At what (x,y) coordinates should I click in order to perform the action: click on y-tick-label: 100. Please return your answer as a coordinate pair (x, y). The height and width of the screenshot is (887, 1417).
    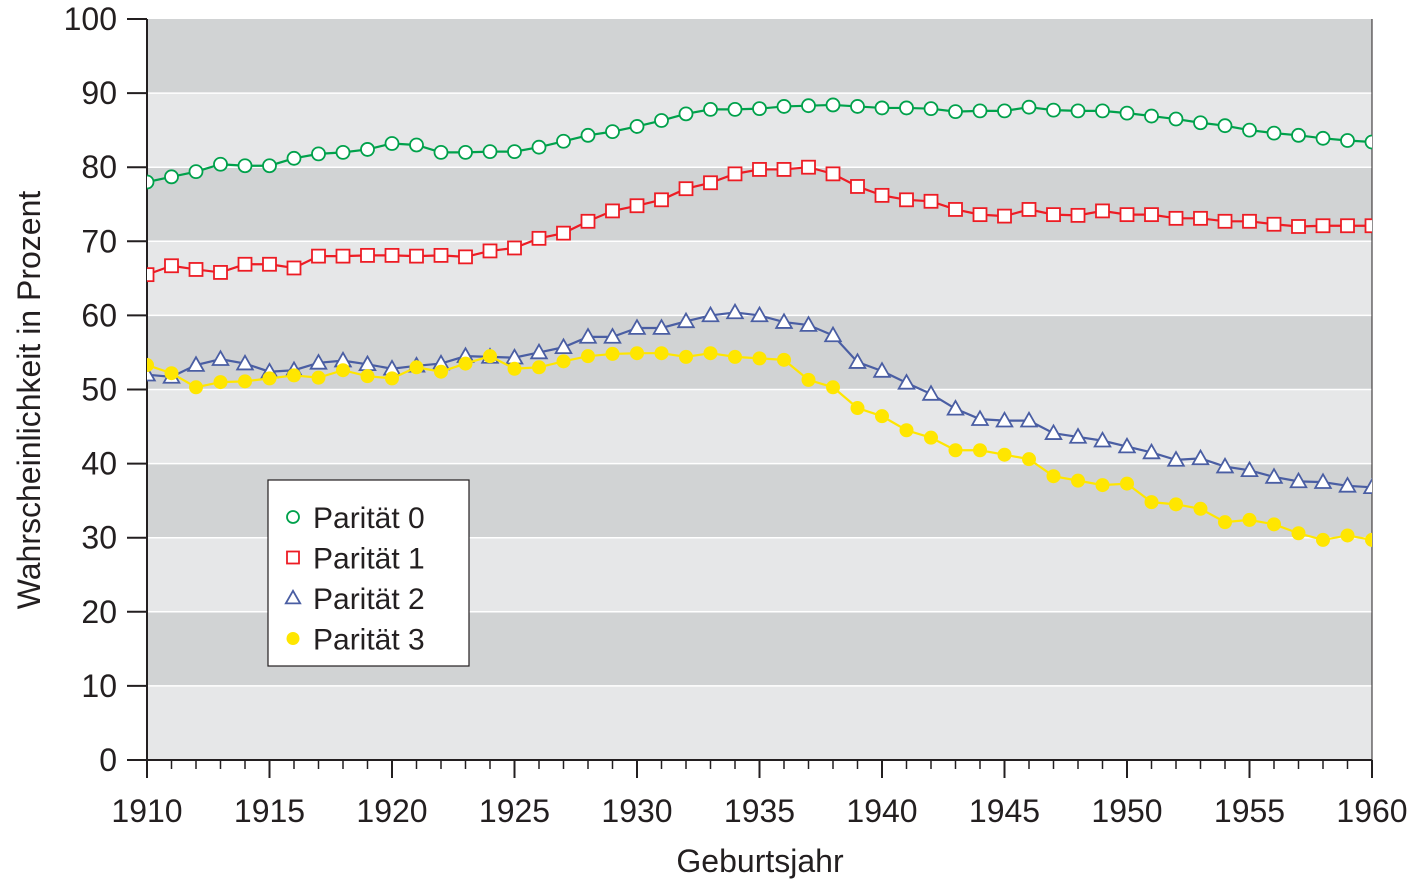
    Looking at the image, I should click on (90, 19).